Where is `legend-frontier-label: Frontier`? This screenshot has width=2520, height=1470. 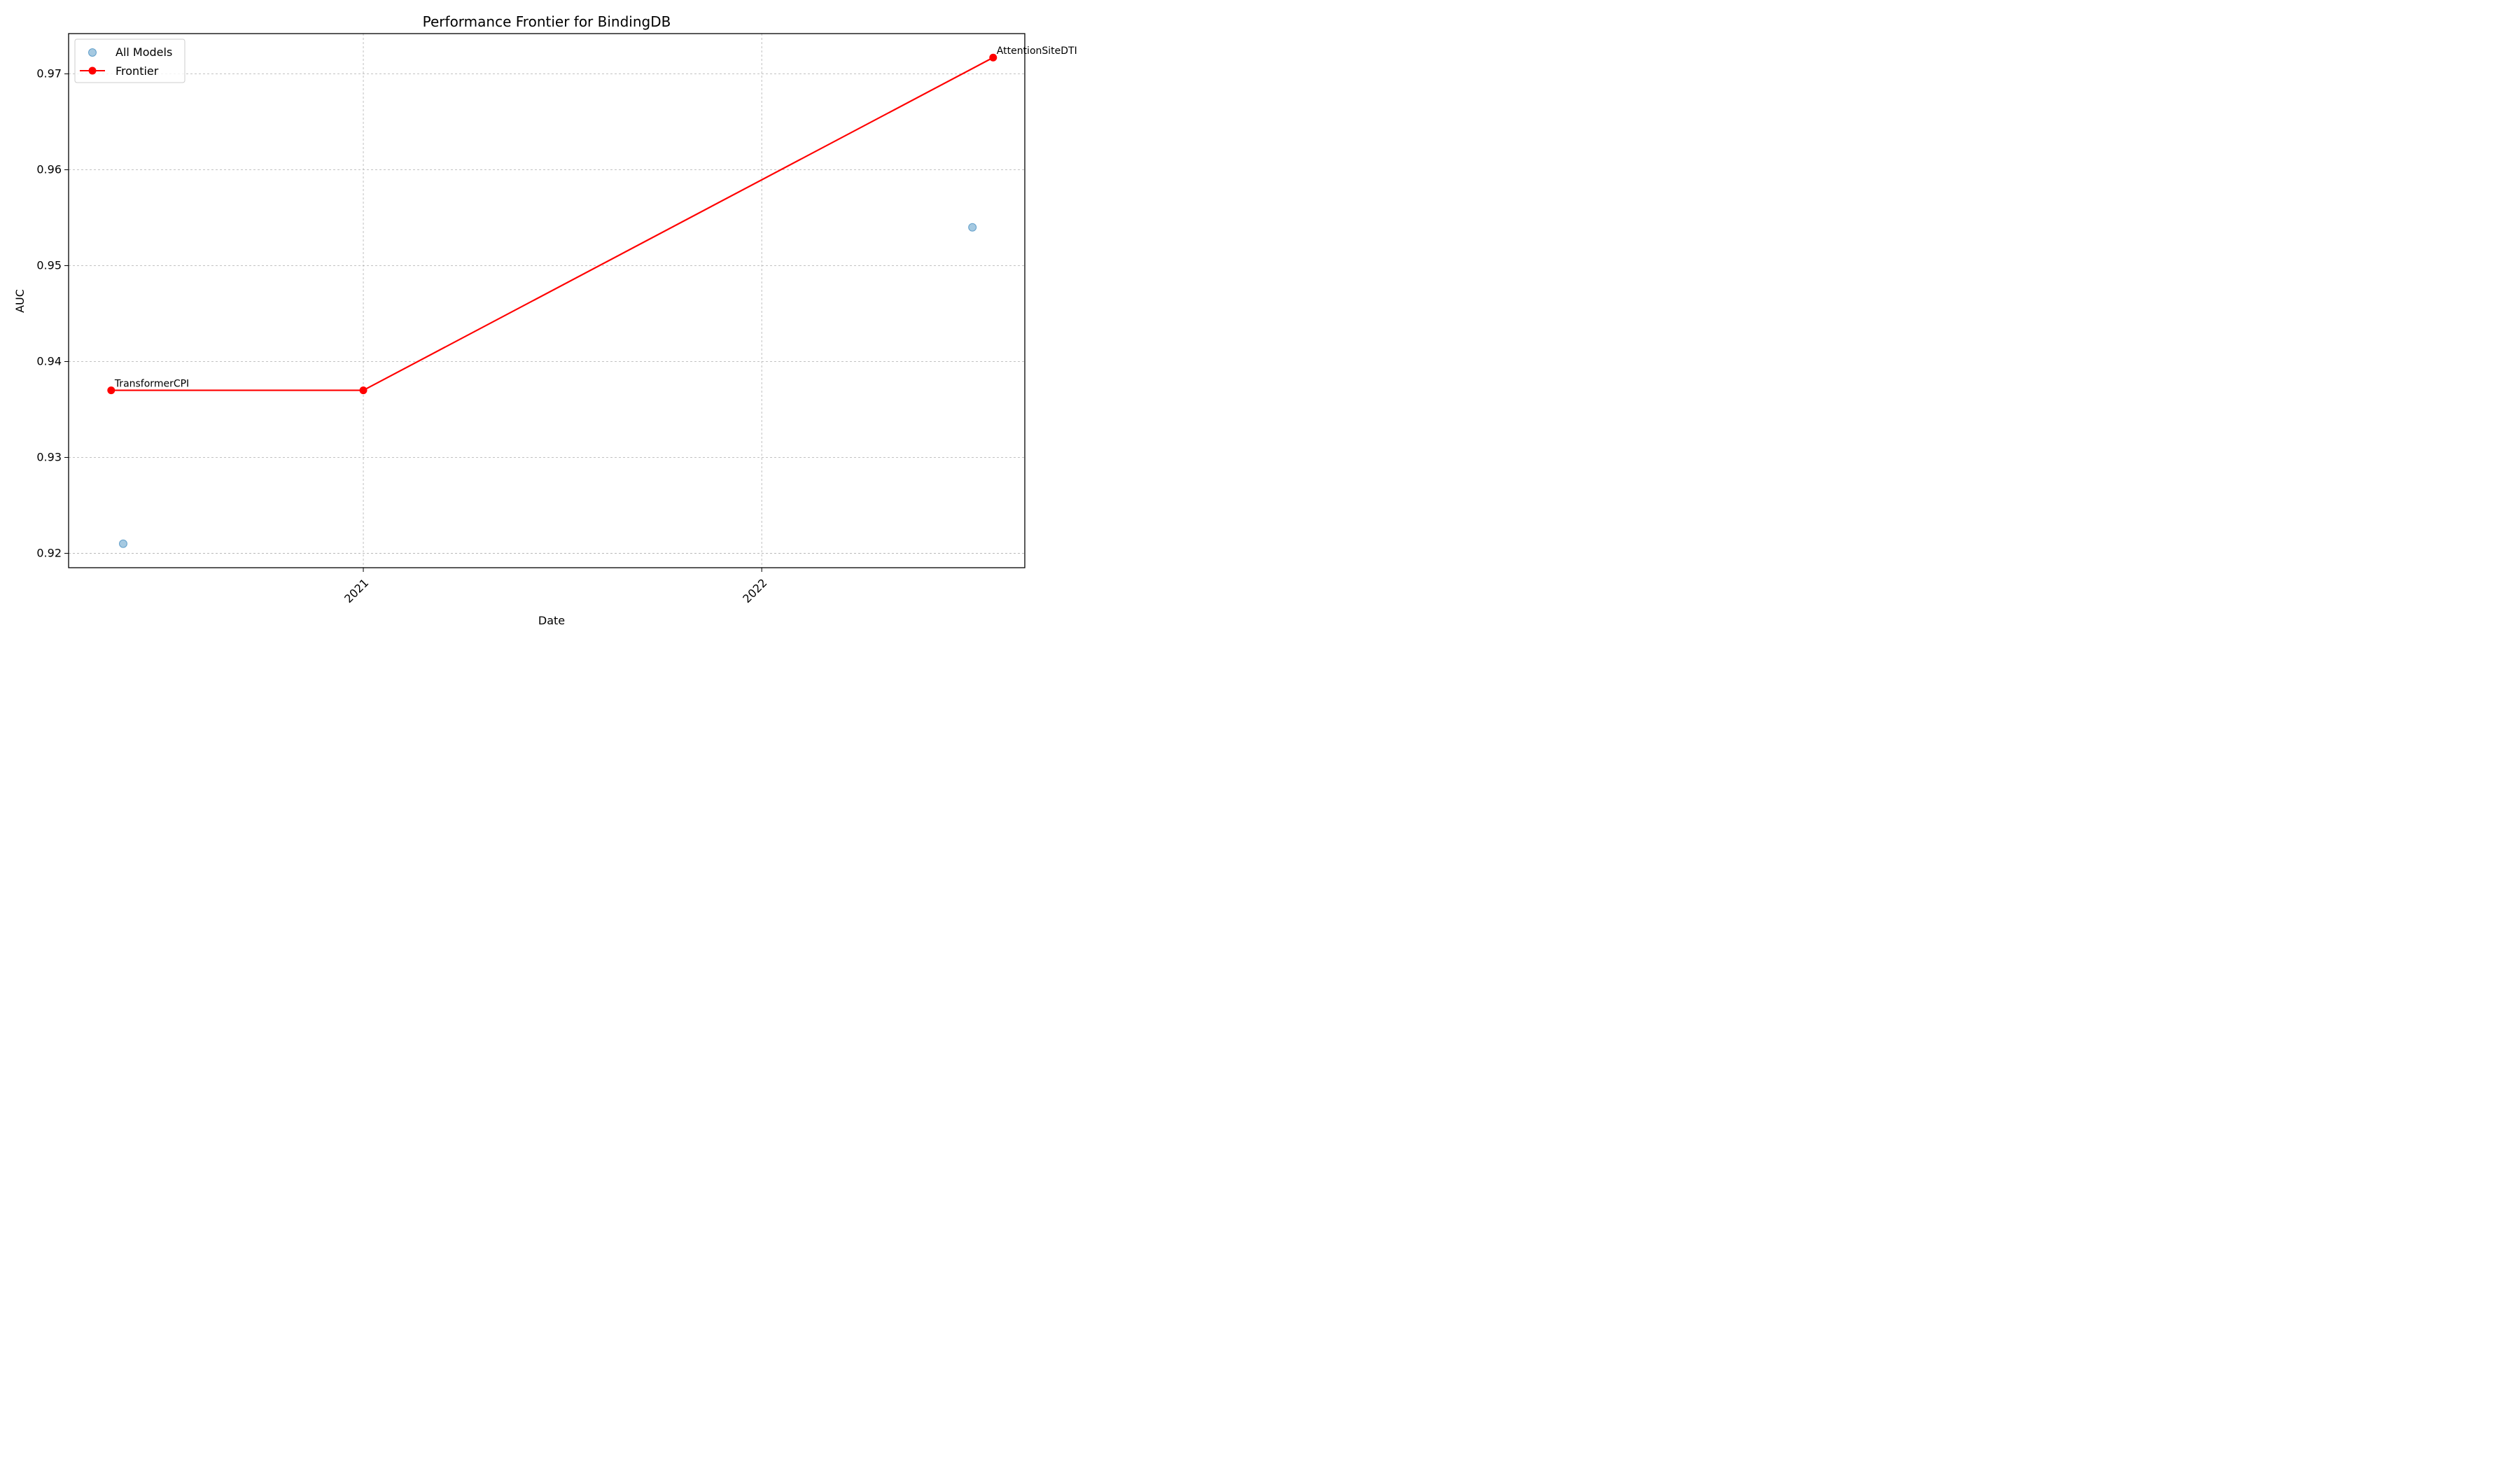 legend-frontier-label: Frontier is located at coordinates (137, 71).